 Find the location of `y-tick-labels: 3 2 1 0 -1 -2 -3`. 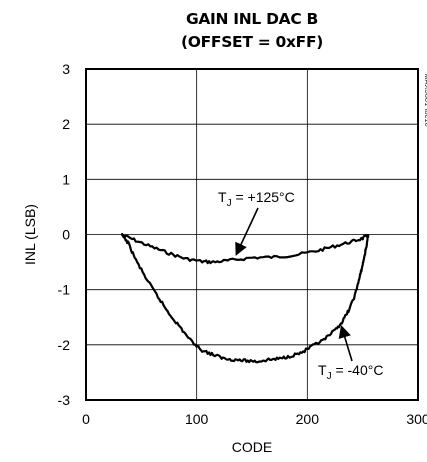

y-tick-labels: 3 2 1 0 -1 -2 -3 is located at coordinates (64, 234).